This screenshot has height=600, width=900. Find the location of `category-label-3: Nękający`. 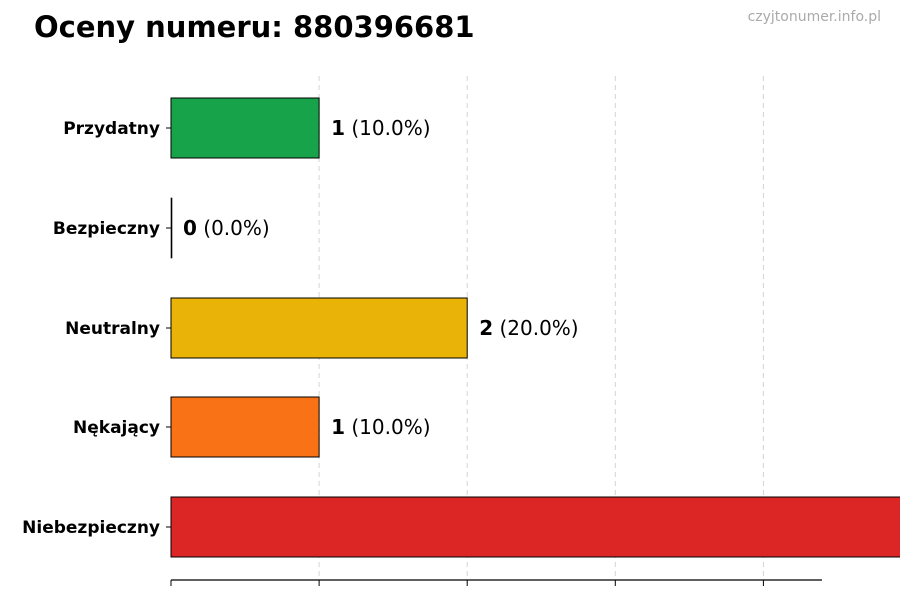

category-label-3: Nękający is located at coordinates (116, 428).